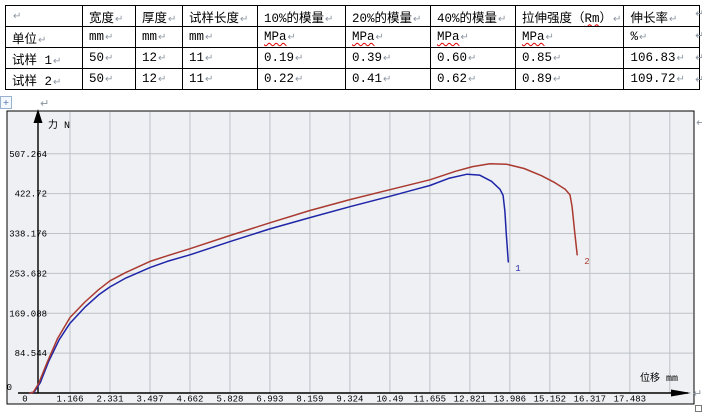 The image size is (702, 413). What do you see at coordinates (634, 37) in the screenshot?
I see `cell-text: %` at bounding box center [634, 37].